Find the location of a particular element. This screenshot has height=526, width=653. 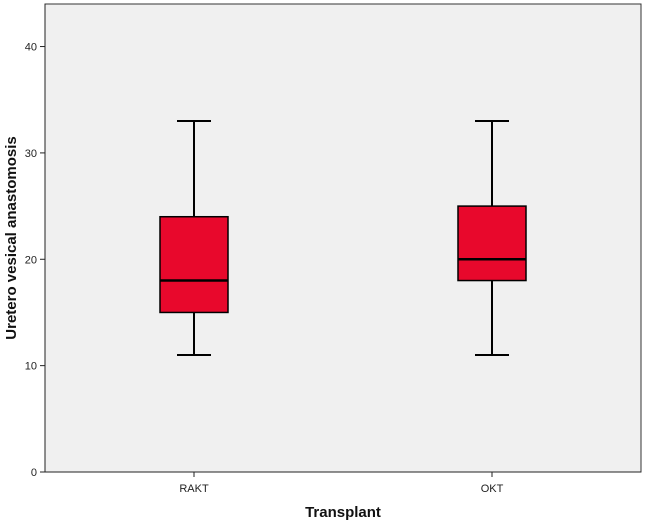

x-tick-label: OKT is located at coordinates (492, 489).